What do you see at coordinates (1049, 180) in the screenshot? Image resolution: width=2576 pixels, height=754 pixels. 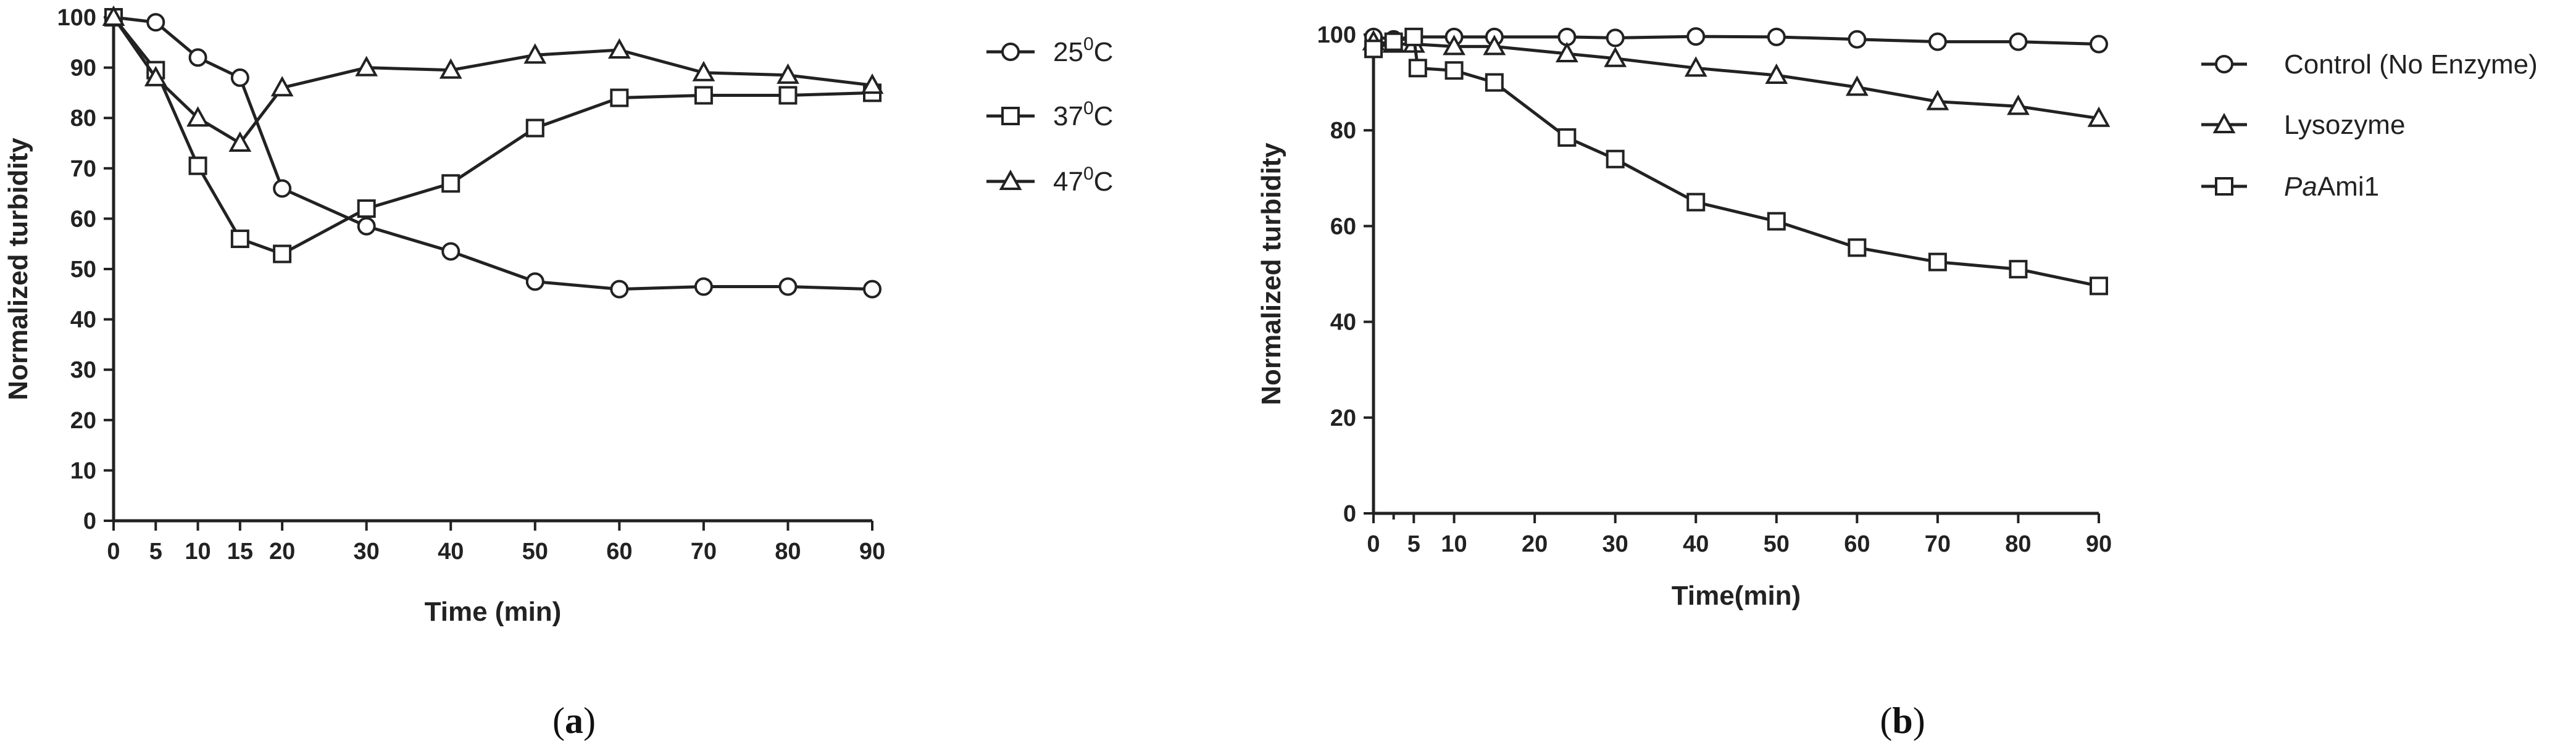 I see `legend-entry-3: 470C` at bounding box center [1049, 180].